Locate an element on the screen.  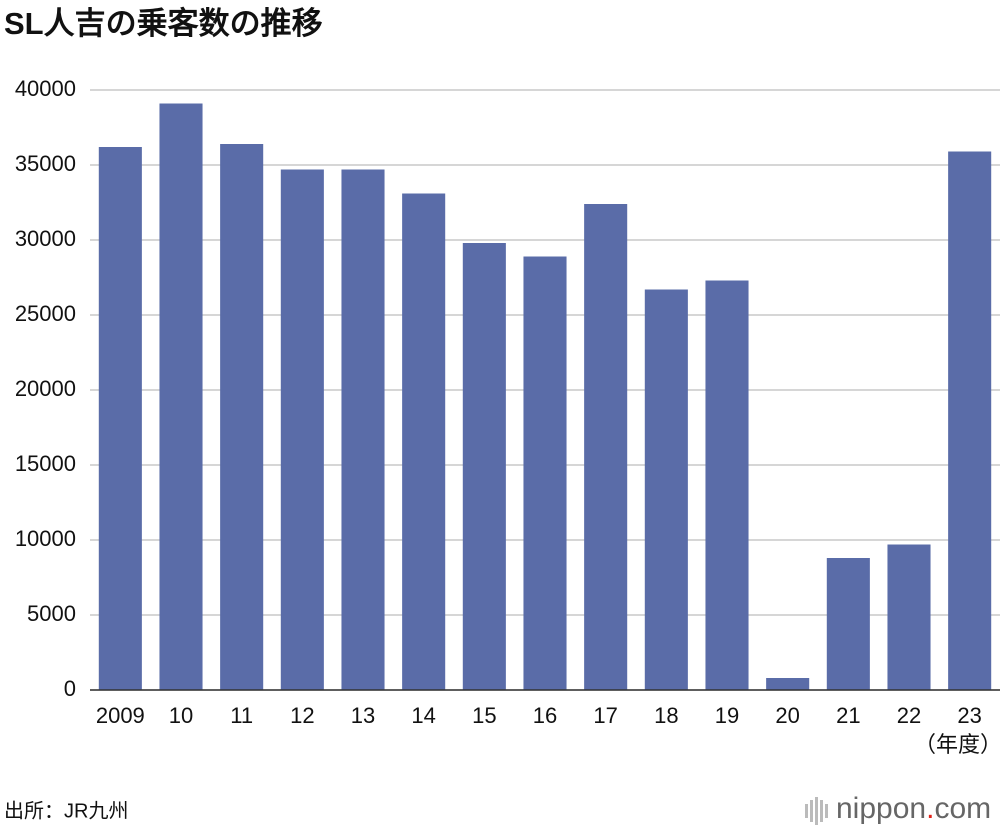
y-tick-label: 20000 is located at coordinates (45, 388).